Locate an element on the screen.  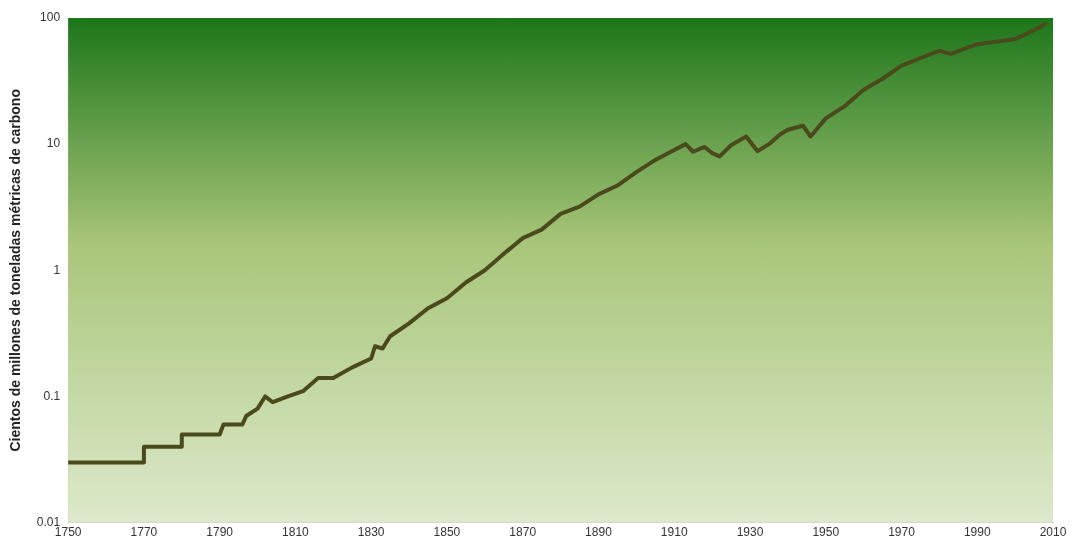
y-axis-title: Cientos de millones de toneladas métricas de carbono is located at coordinates (15, 270).